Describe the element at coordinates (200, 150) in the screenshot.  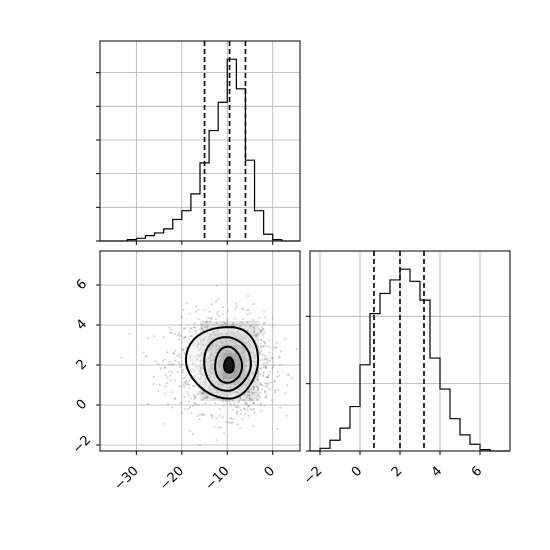
I see `histogram-steps` at that location.